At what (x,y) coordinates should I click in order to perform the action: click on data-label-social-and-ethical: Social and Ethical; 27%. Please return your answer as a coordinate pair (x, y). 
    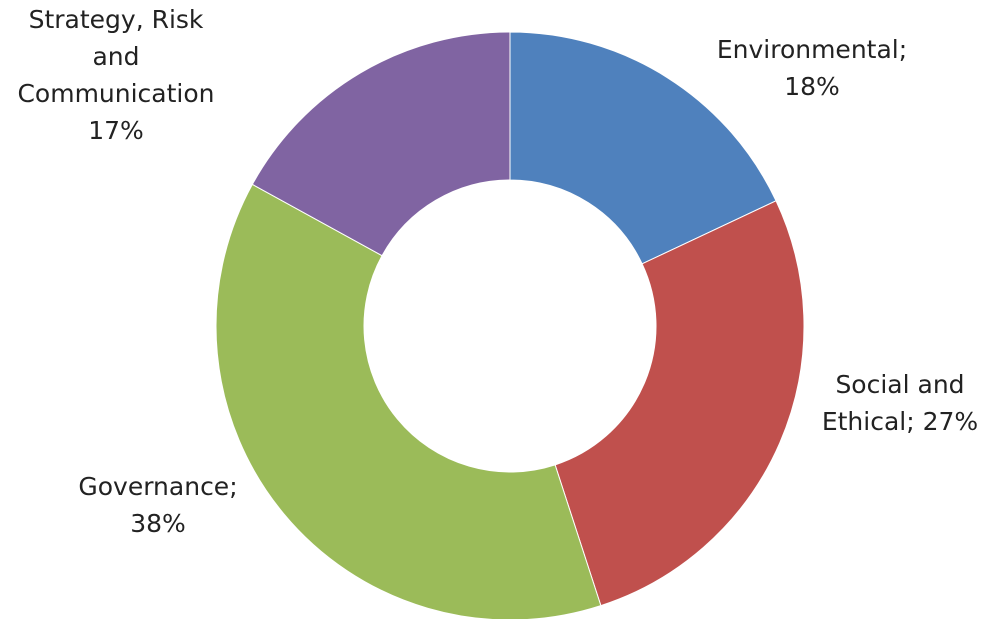
    Looking at the image, I should click on (900, 403).